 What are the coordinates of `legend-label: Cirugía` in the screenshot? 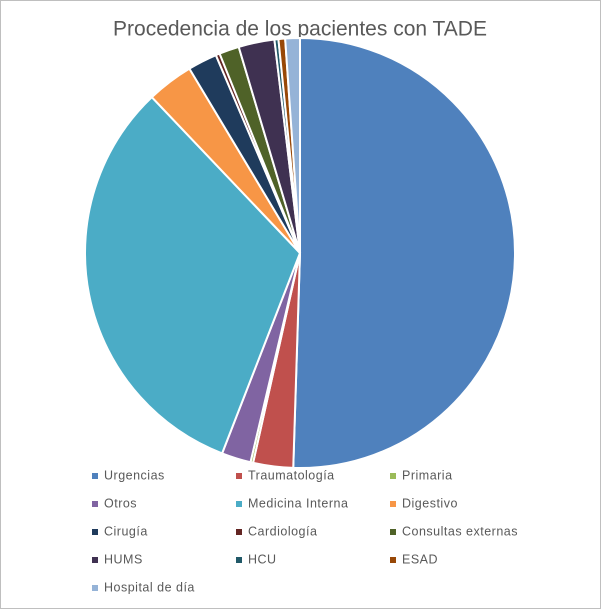 It's located at (126, 531).